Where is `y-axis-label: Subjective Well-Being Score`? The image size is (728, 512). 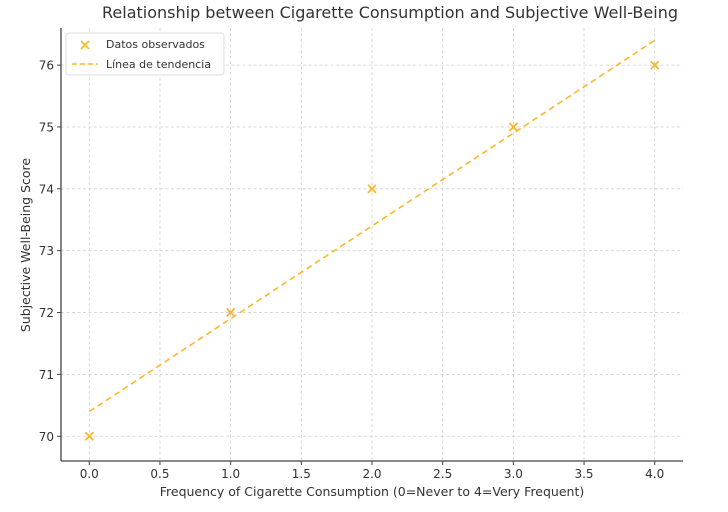
y-axis-label: Subjective Well-Being Score is located at coordinates (25, 245).